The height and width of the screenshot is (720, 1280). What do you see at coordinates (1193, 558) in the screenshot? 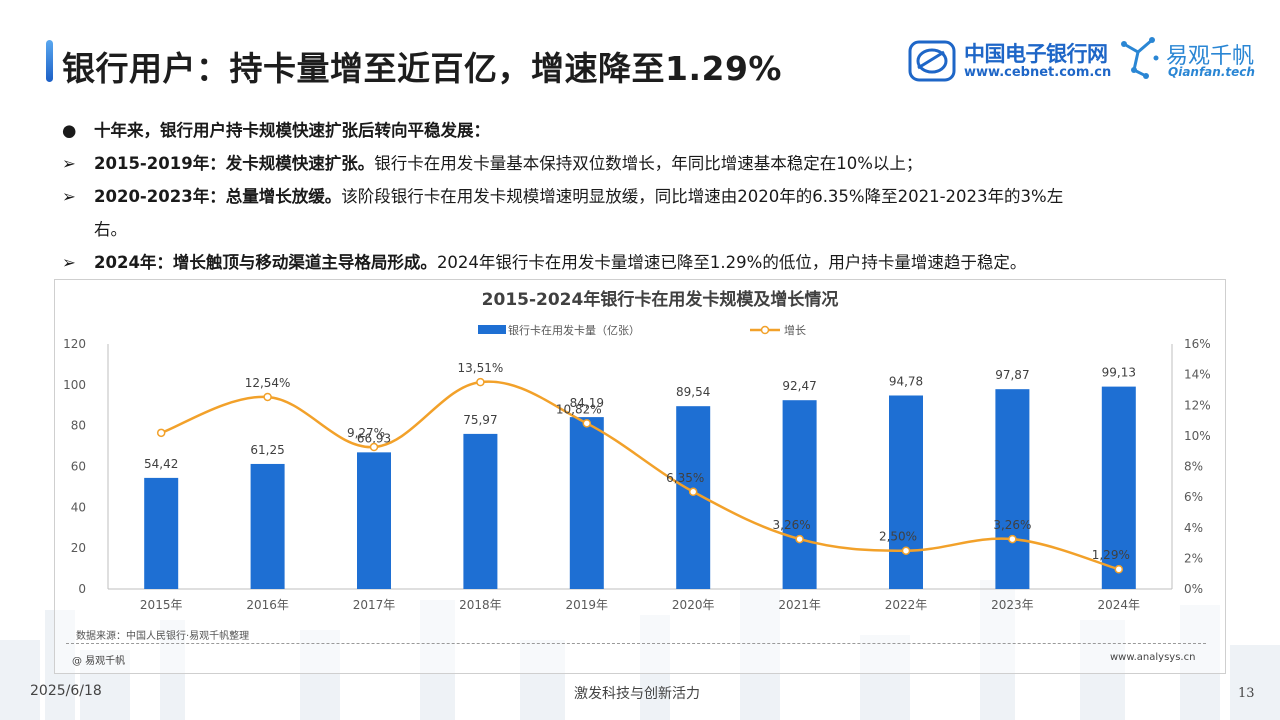
I see `y-right-tick-label: 2%` at bounding box center [1193, 558].